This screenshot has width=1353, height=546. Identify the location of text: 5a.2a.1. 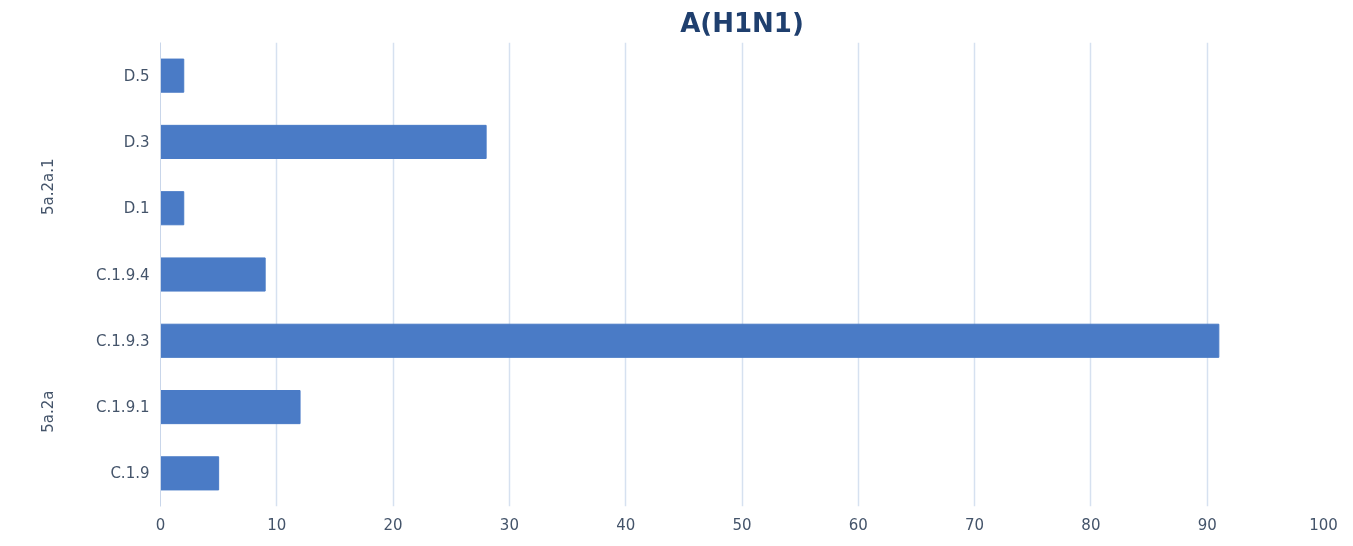
(47, 187).